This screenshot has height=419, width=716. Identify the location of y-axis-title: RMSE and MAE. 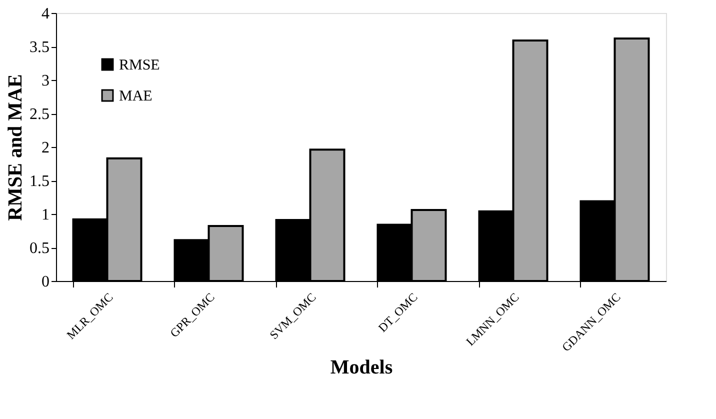
(15, 147).